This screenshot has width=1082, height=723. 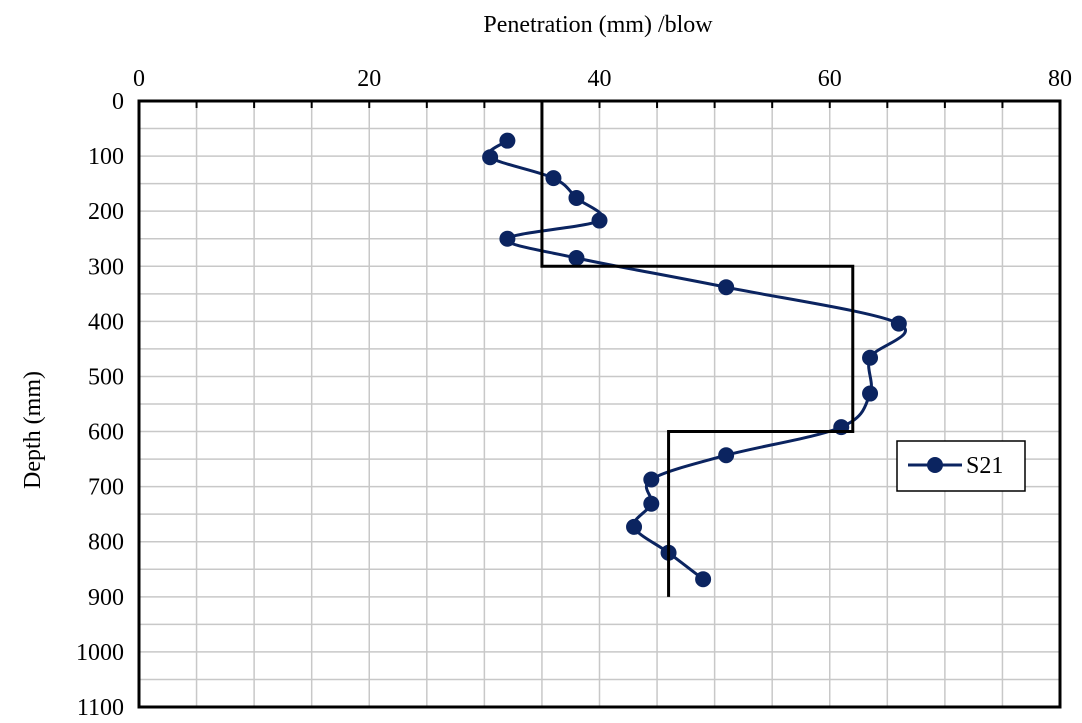 I want to click on y-tick-label: 800, so click(x=106, y=543).